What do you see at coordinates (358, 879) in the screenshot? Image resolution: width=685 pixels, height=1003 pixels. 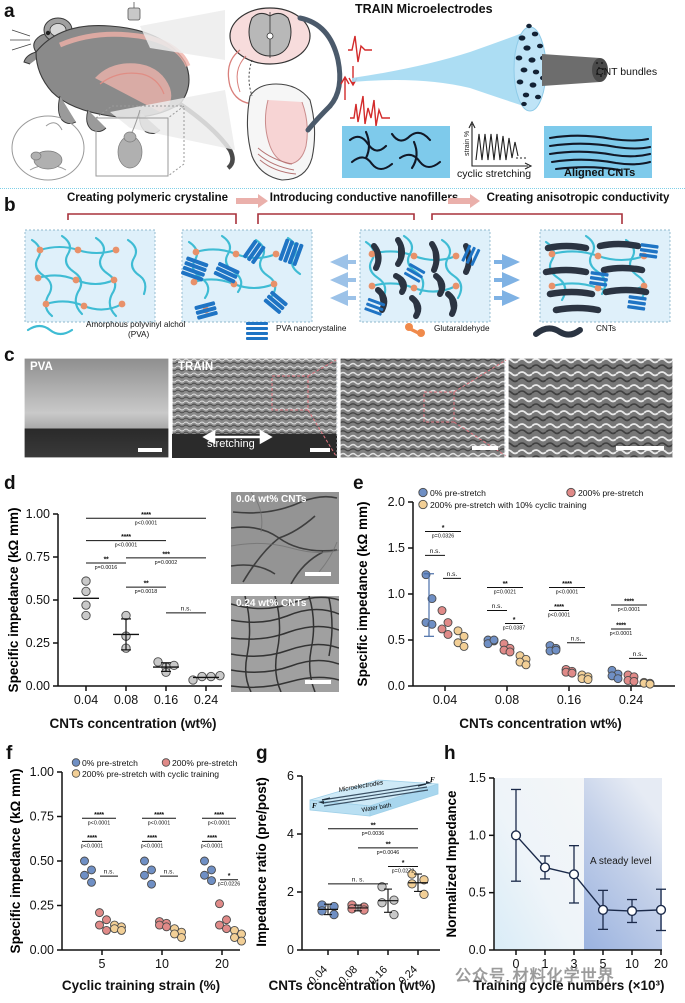 I see `svg-text: n. s.` at bounding box center [358, 879].